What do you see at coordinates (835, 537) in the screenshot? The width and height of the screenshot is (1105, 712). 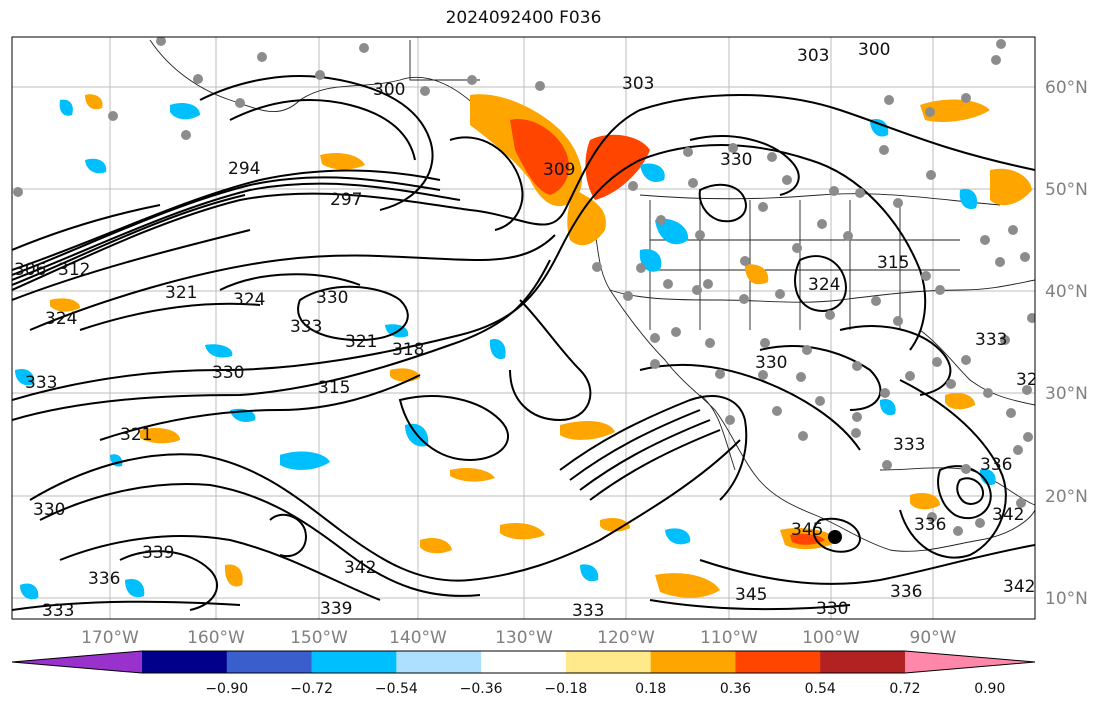 I see `dark-marker` at bounding box center [835, 537].